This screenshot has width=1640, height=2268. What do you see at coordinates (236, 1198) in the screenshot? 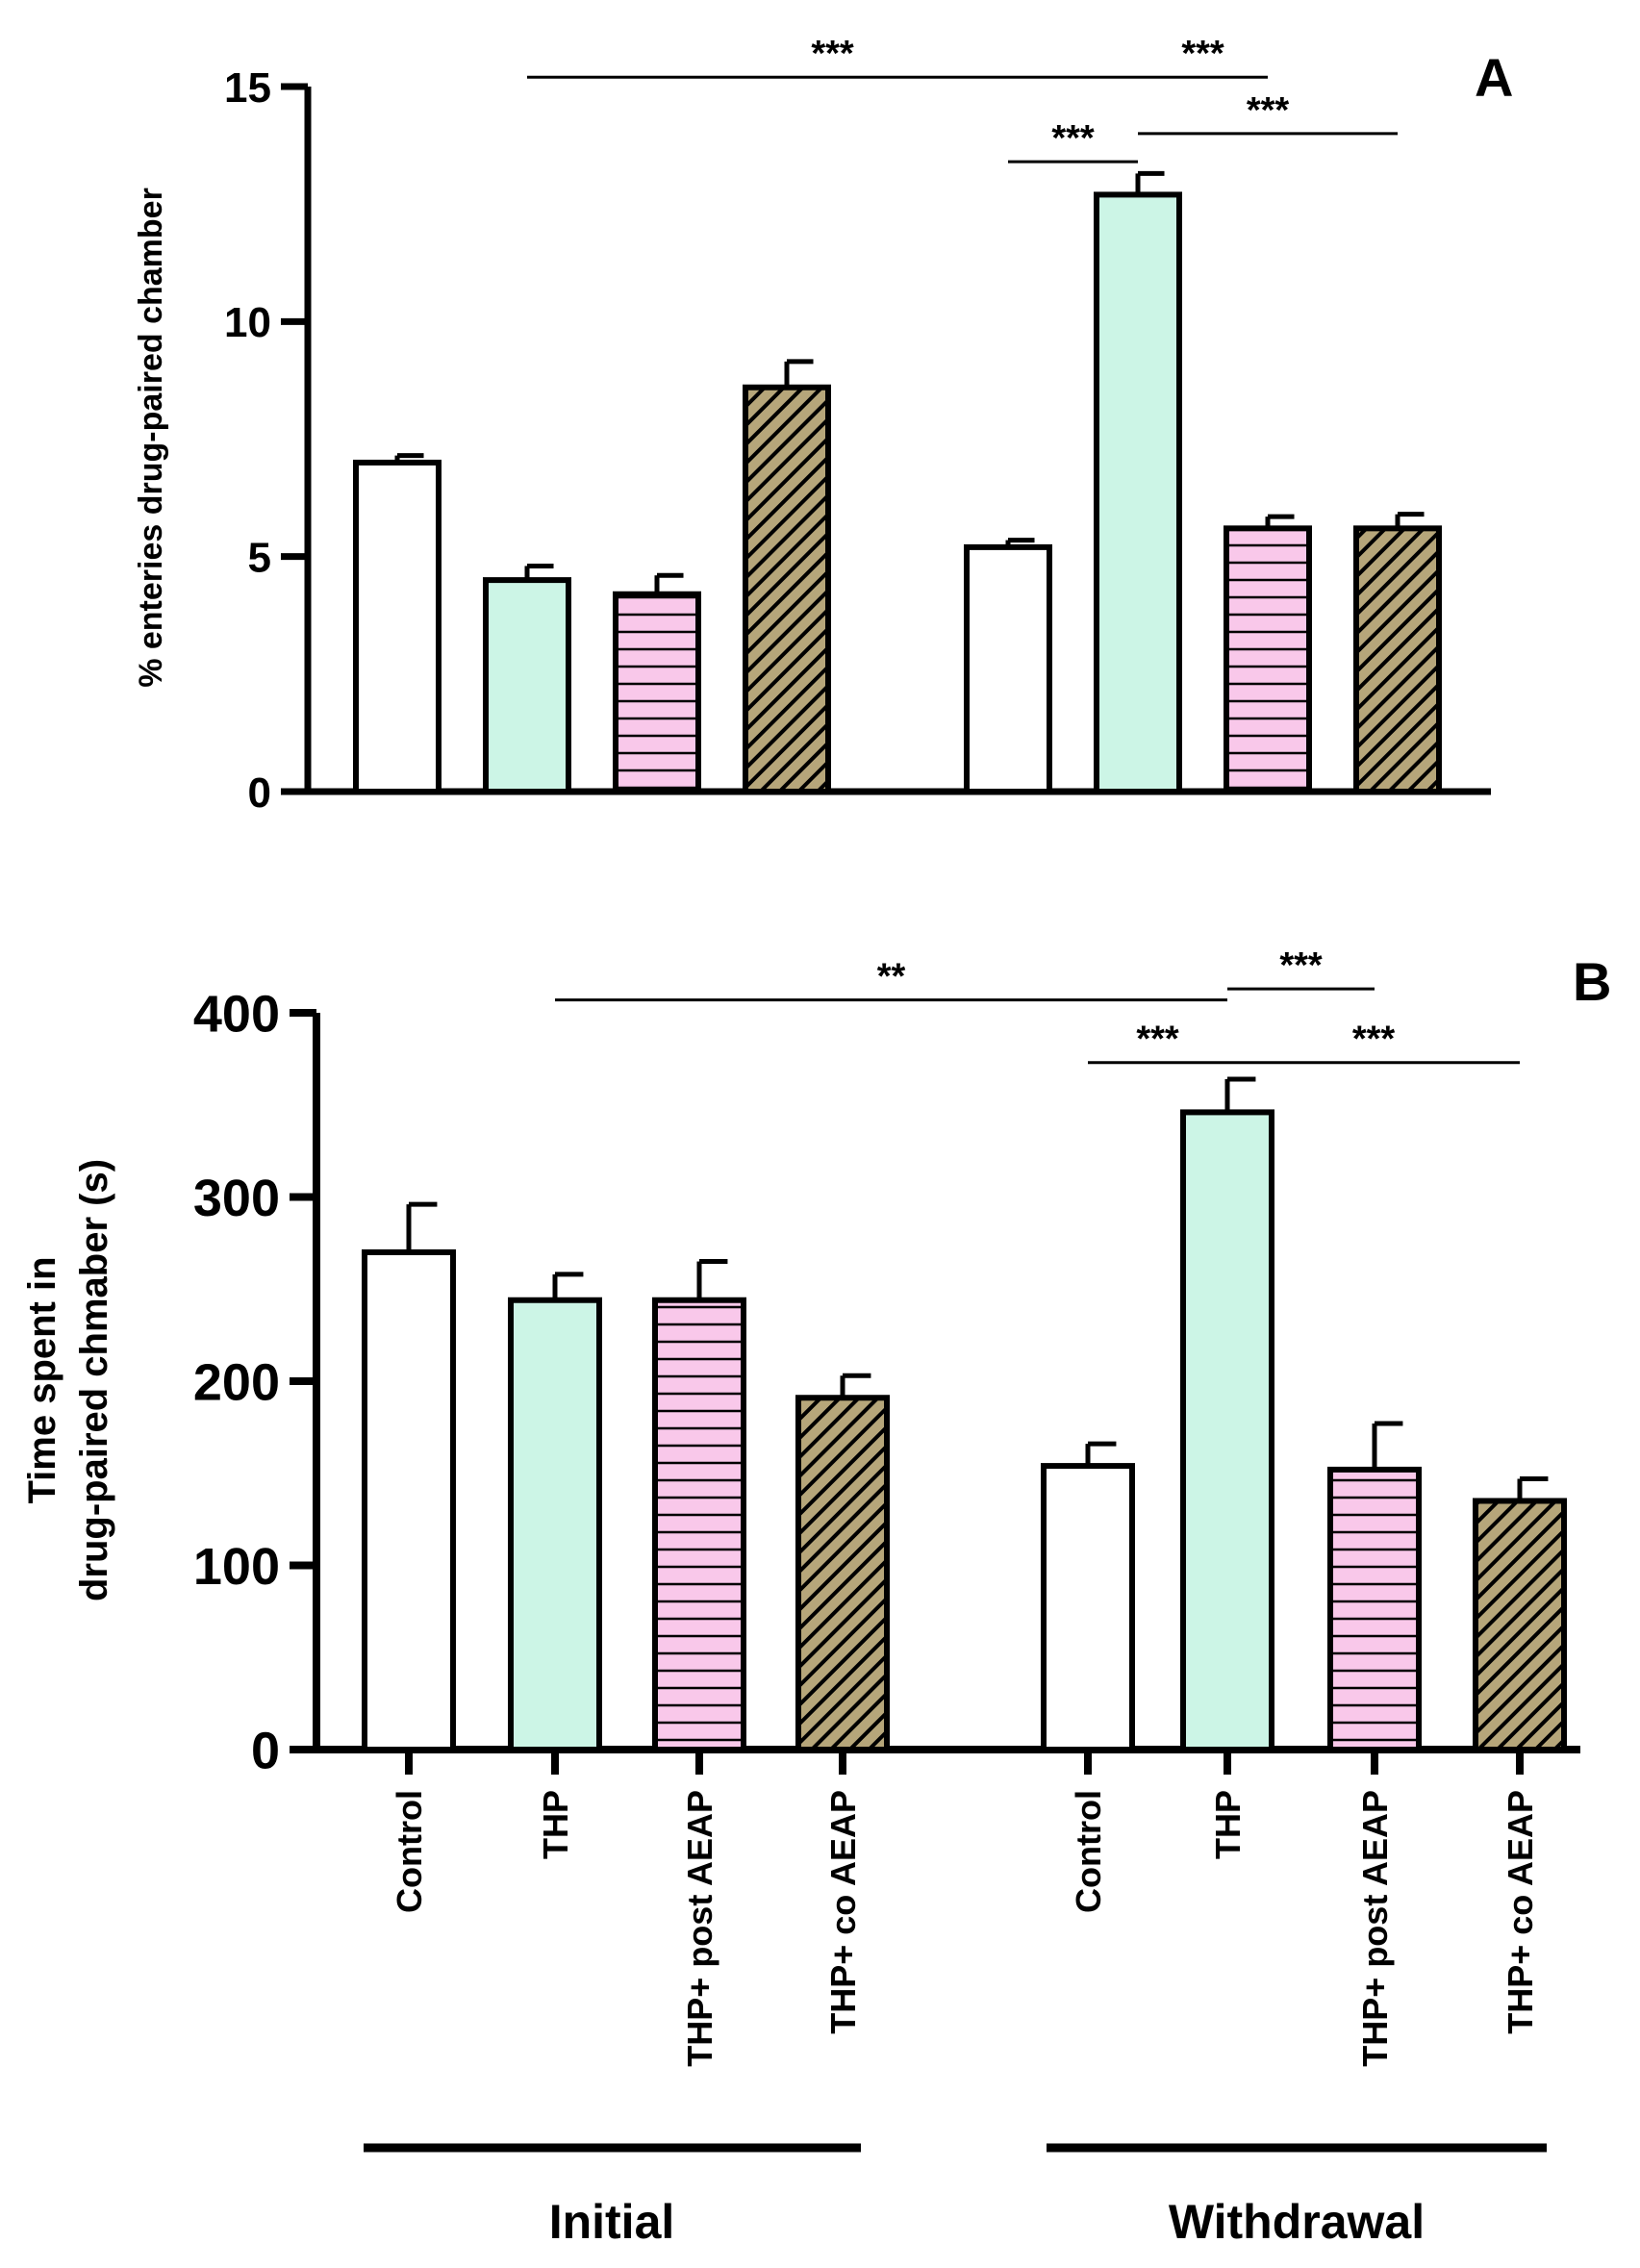
I see `y-tick-label: 300` at bounding box center [236, 1198].